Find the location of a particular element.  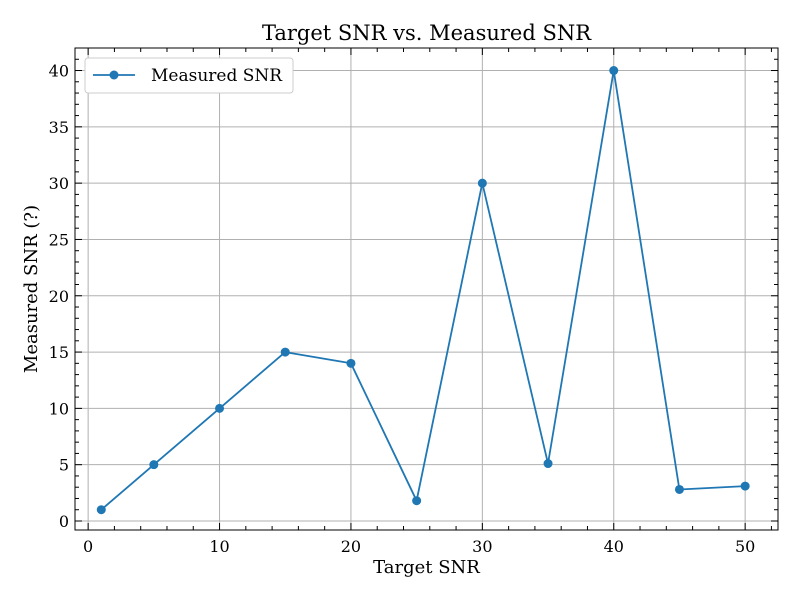

y-axis-label: Measured SNR (?) is located at coordinates (31, 289).